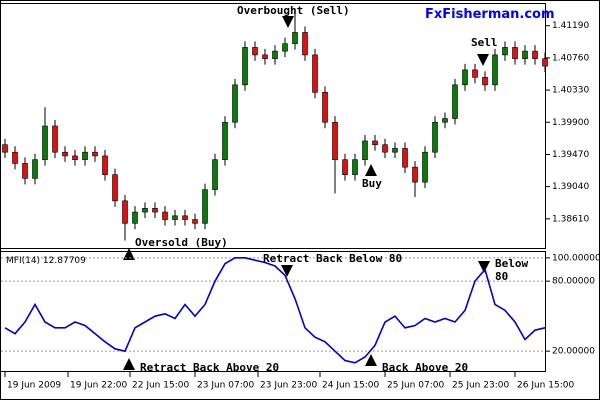  Describe the element at coordinates (573, 282) in the screenshot. I see `y-tick-label: 80.00000` at that location.